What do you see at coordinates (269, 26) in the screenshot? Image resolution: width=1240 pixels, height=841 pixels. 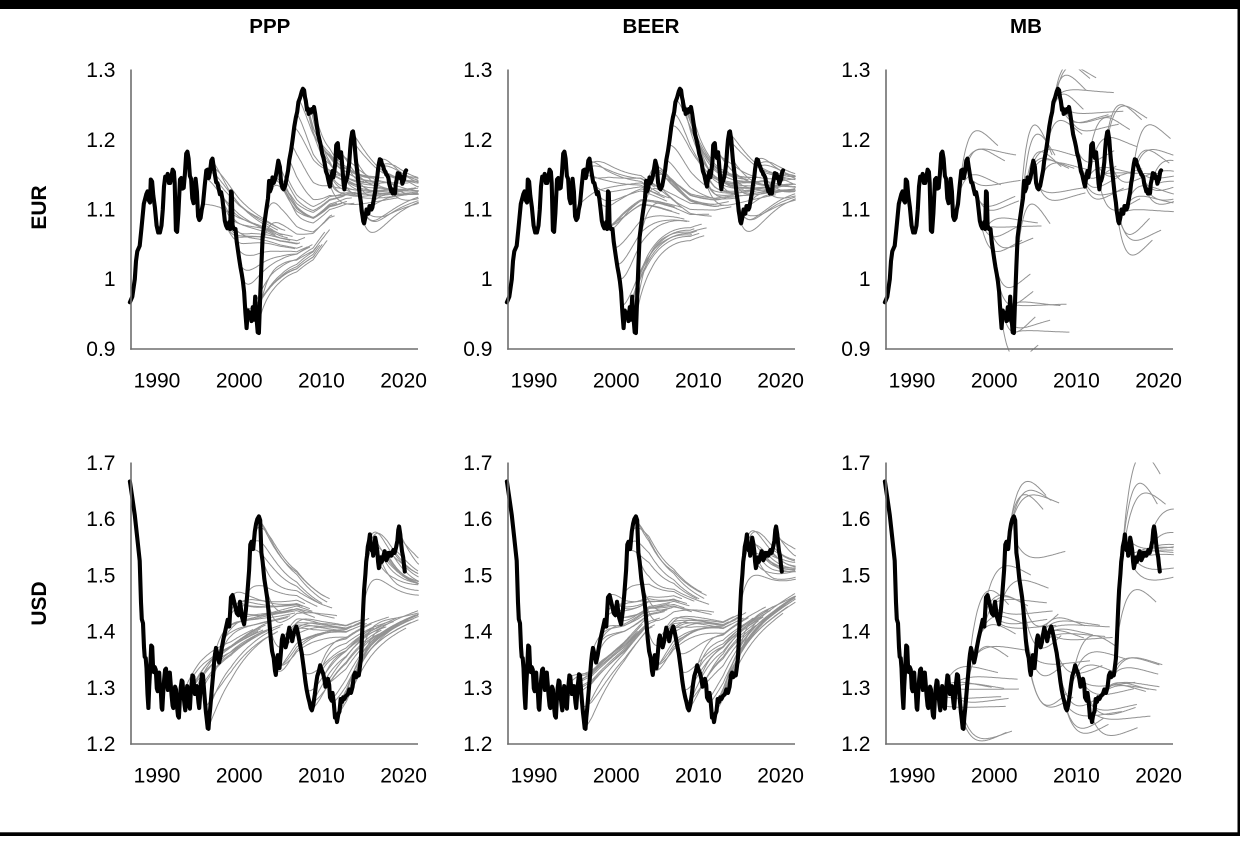 I see `svg-text: PPP` at bounding box center [269, 26].